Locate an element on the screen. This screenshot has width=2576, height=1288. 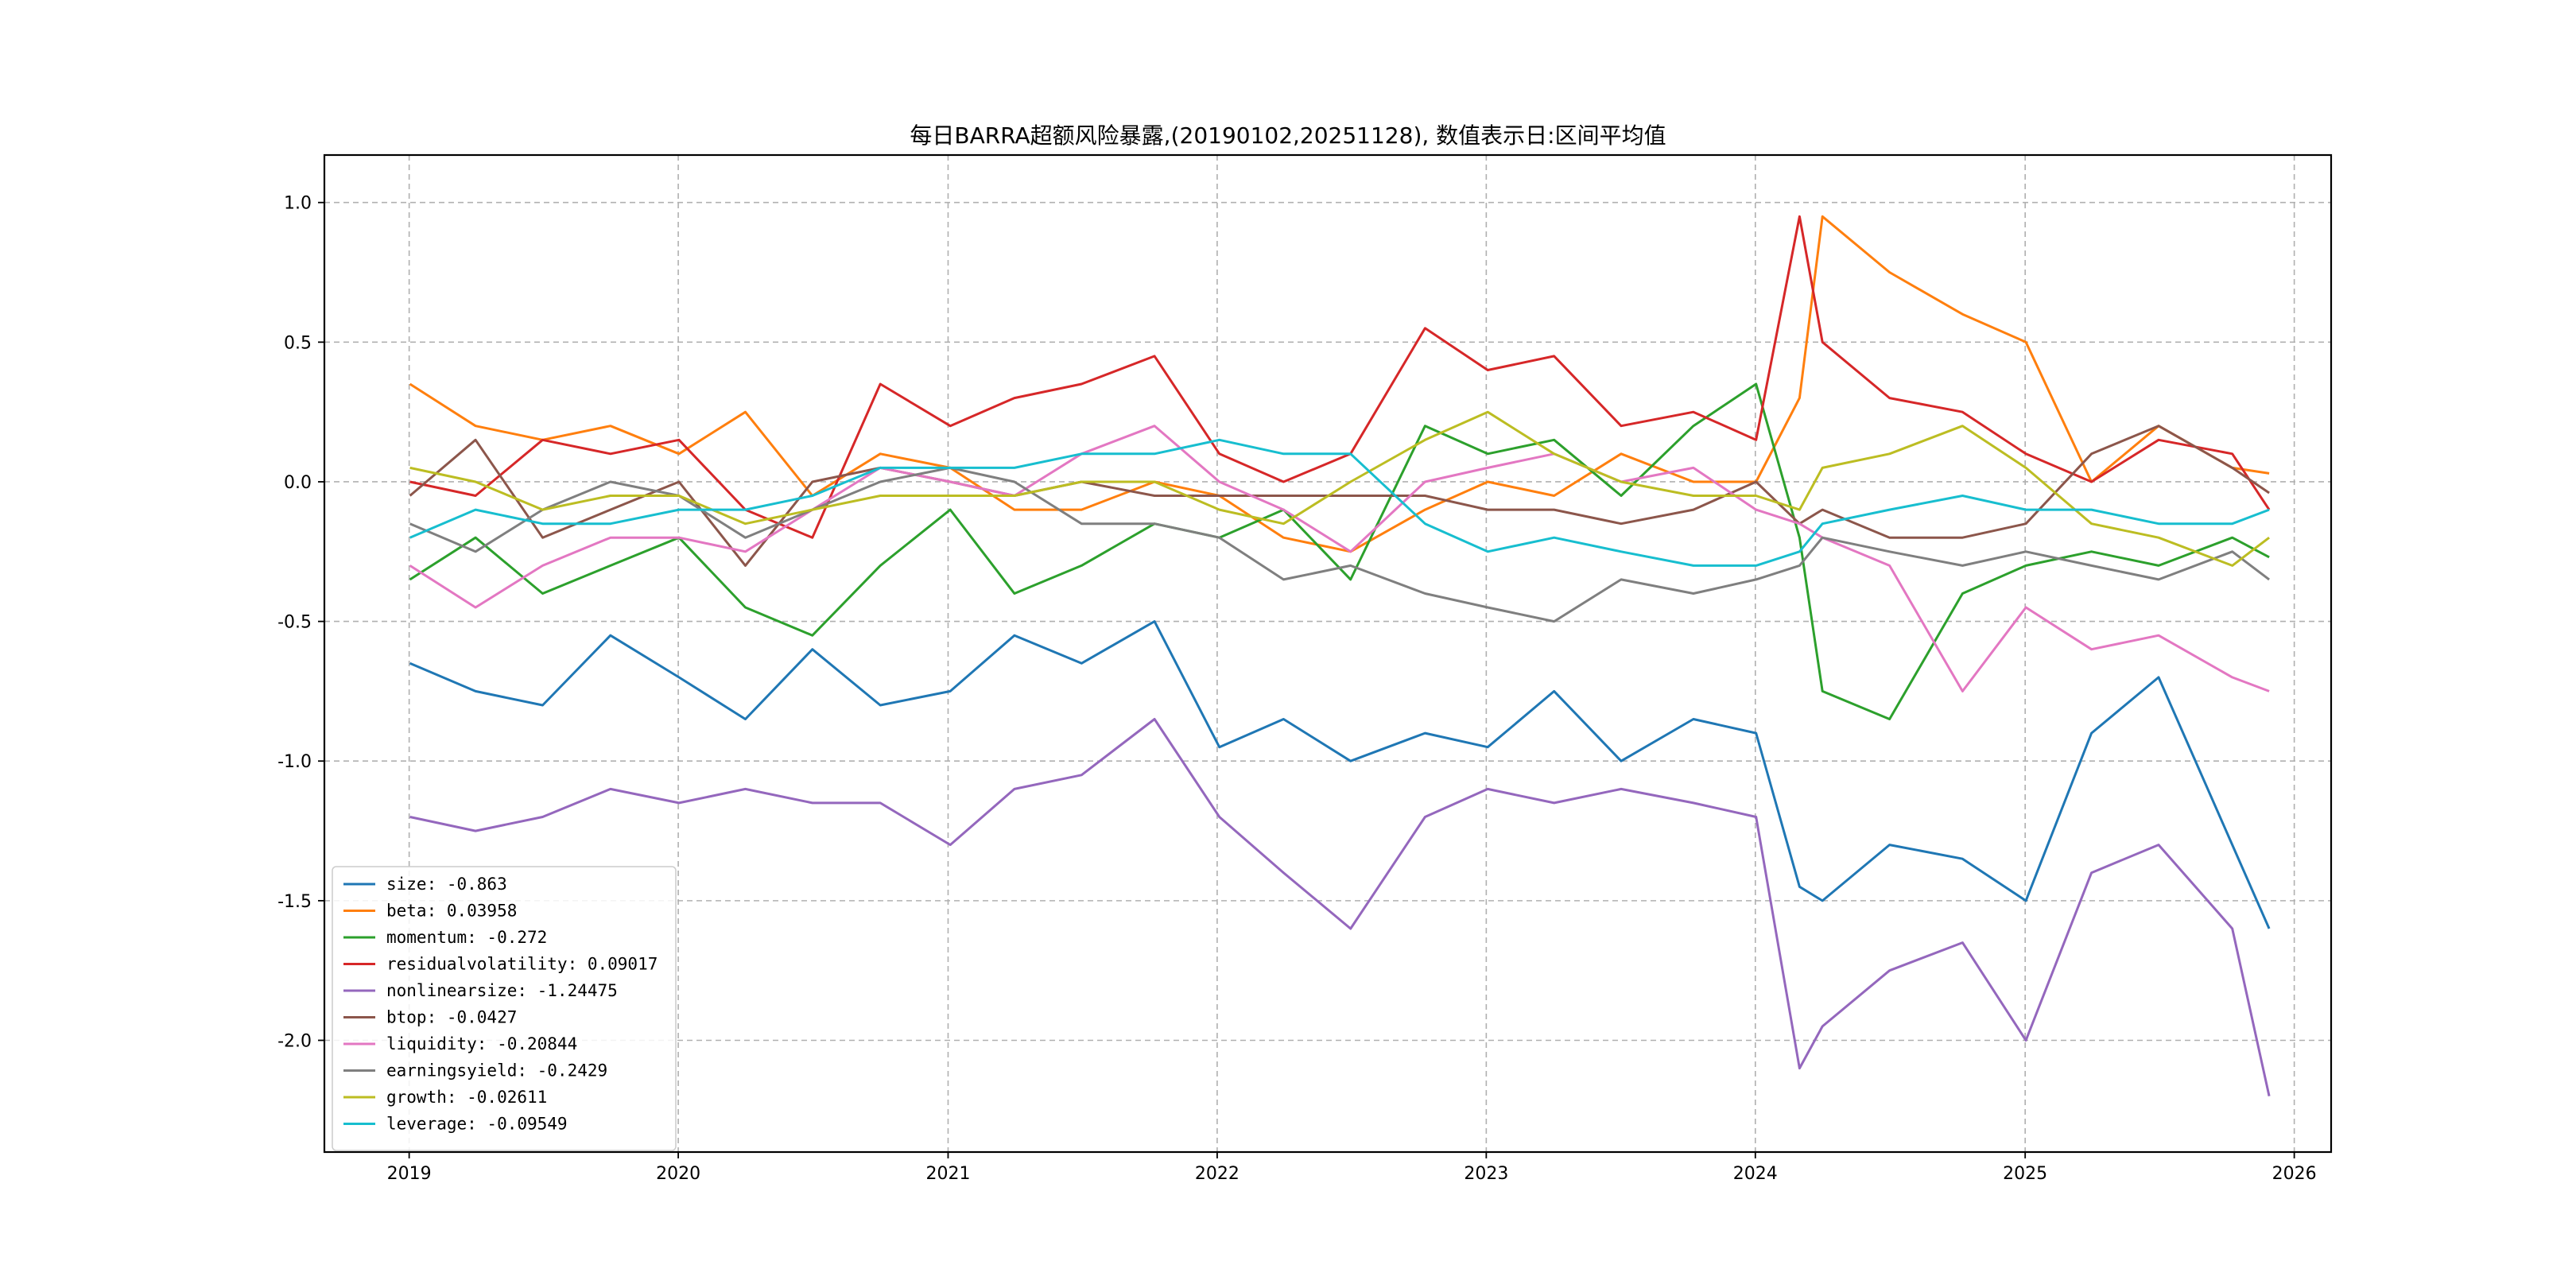
x-tick-label: 2020 is located at coordinates (678, 1174).